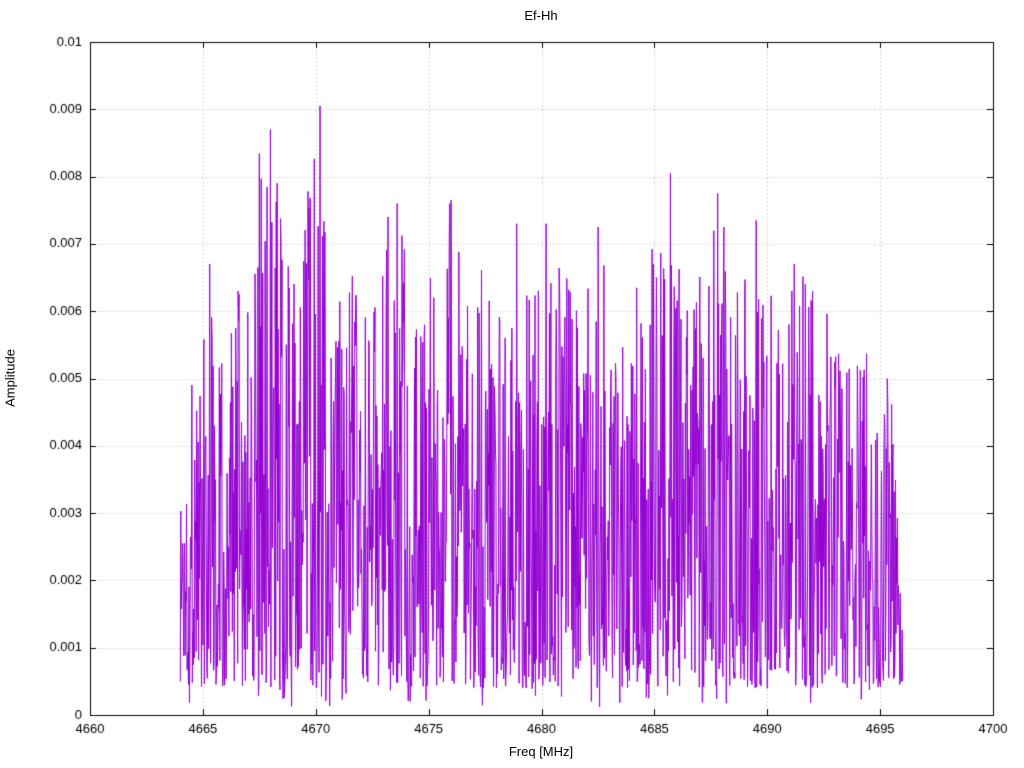 The width and height of the screenshot is (1024, 768). I want to click on x-axis-title: Freq [MHz], so click(541, 751).